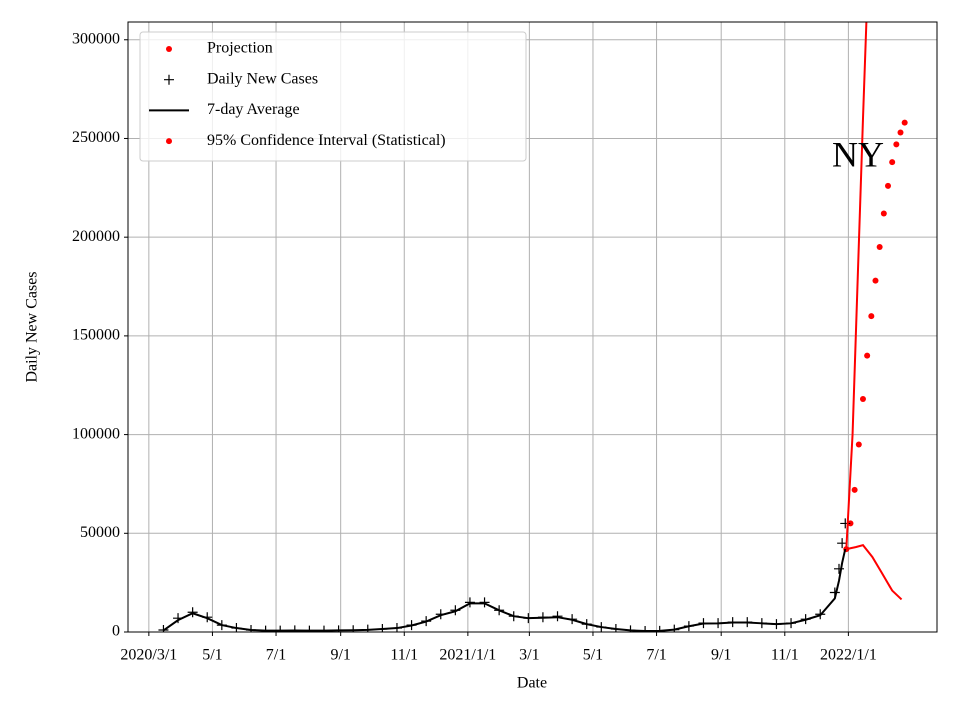 Image resolution: width=960 pixels, height=720 pixels. Describe the element at coordinates (96, 236) in the screenshot. I see `y-tick-label: 200000` at that location.